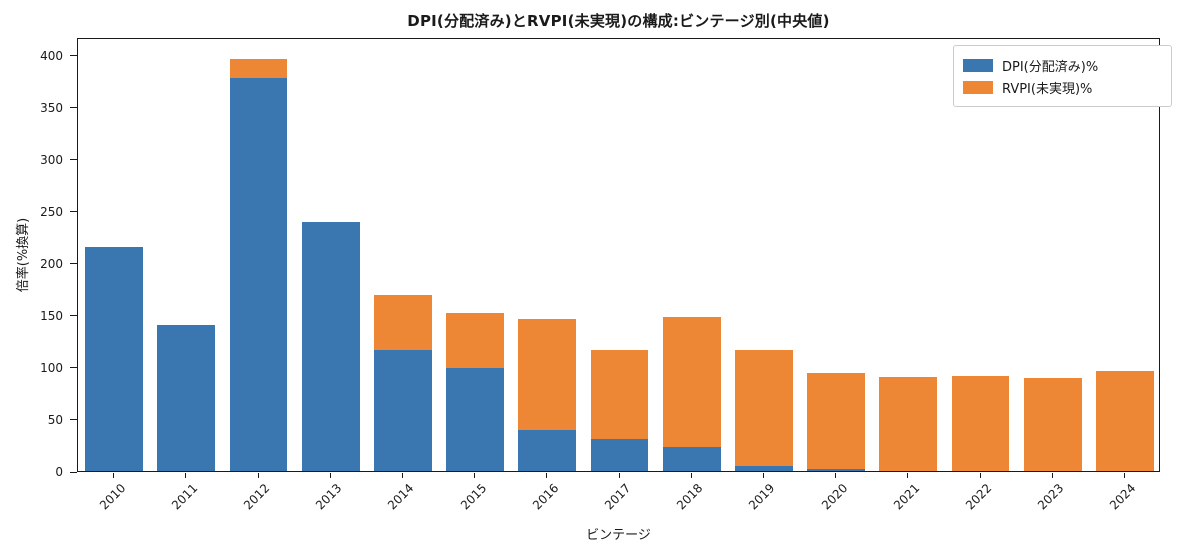  What do you see at coordinates (618, 21) in the screenshot?
I see `chart-title: DPI(分配済み)とRVPI(未実現)の構成:ビンテージ別(中央値)` at bounding box center [618, 21].